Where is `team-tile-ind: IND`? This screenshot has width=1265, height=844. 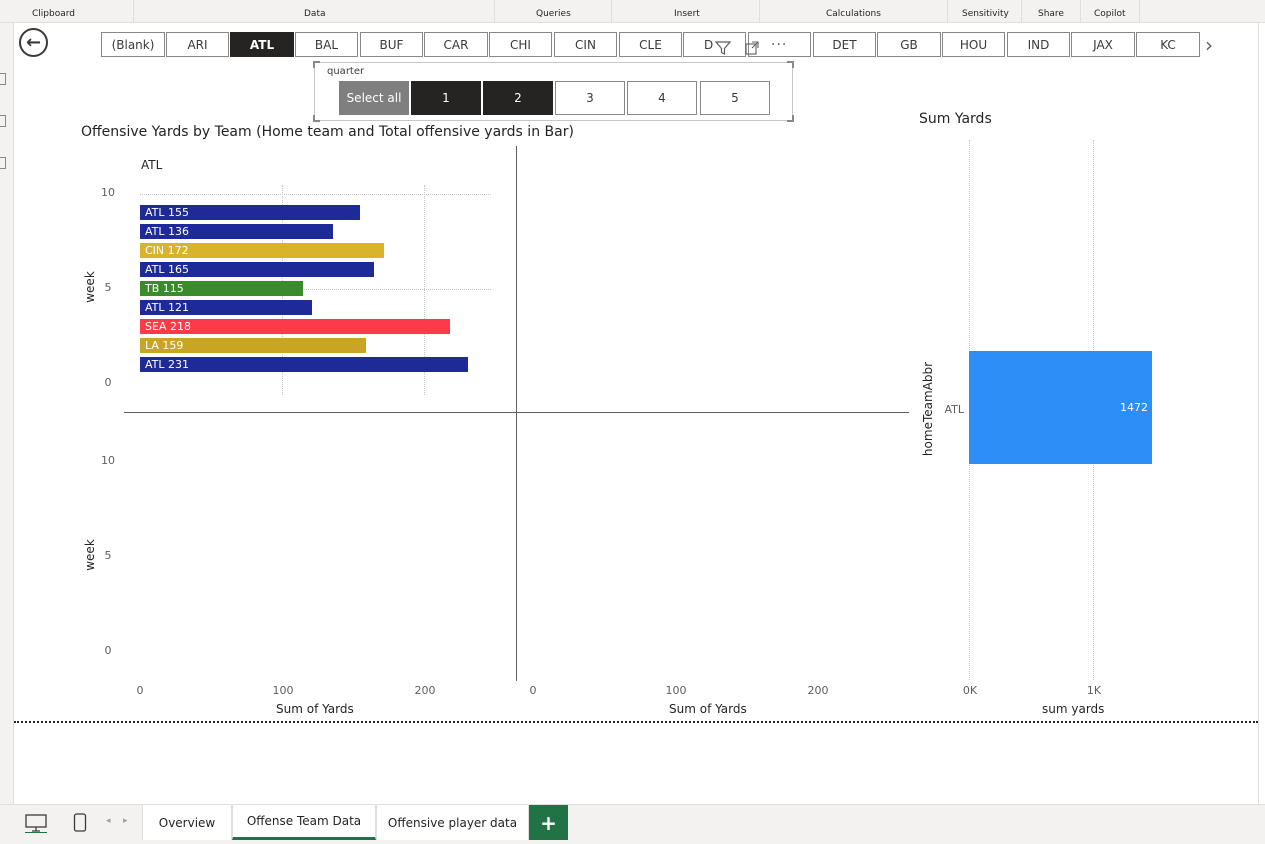 team-tile-ind: IND is located at coordinates (1038, 44).